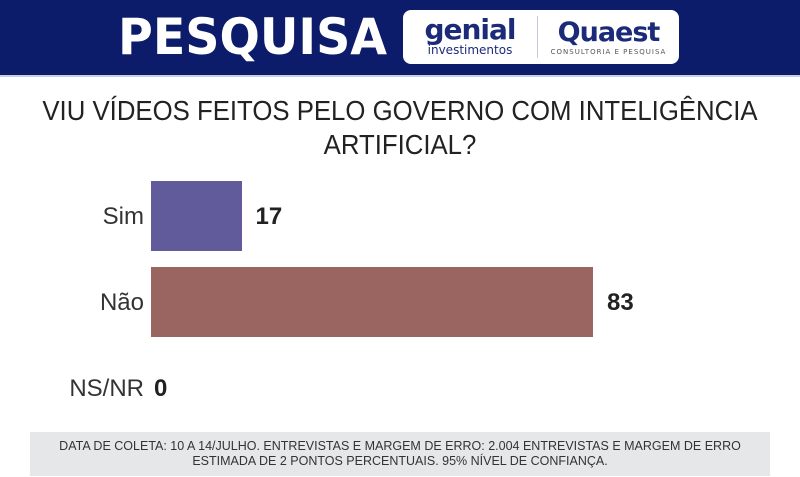 Image resolution: width=800 pixels, height=477 pixels. I want to click on genial-logo-sub: investimentos, so click(470, 50).